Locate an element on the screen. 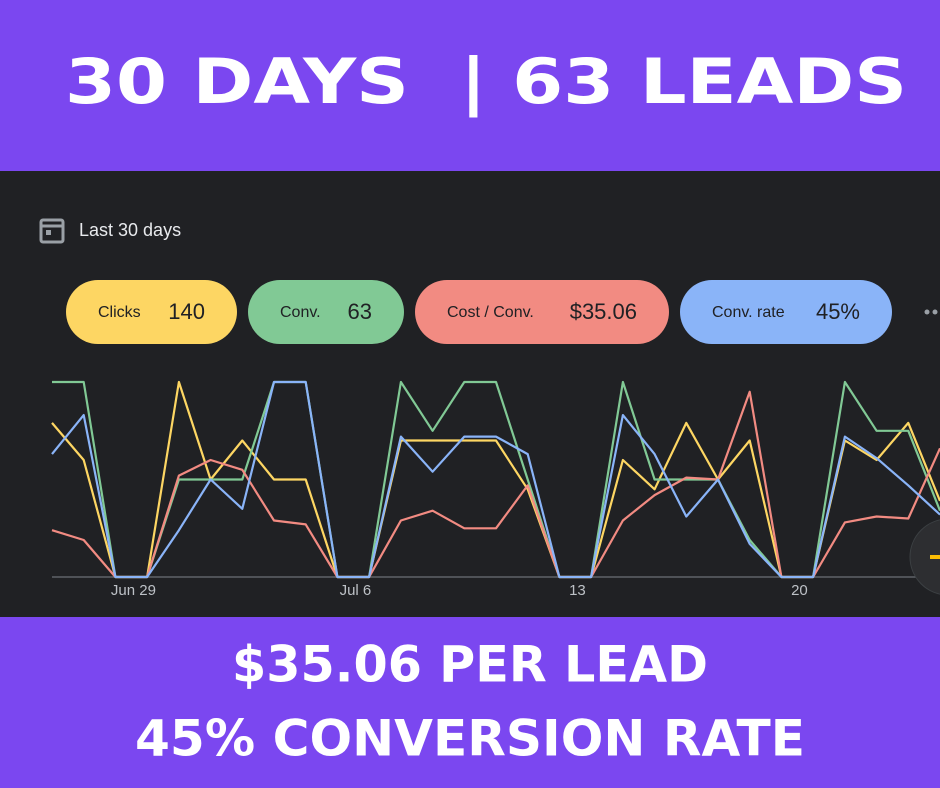 The image size is (940, 788). floating-button is located at coordinates (924, 557).